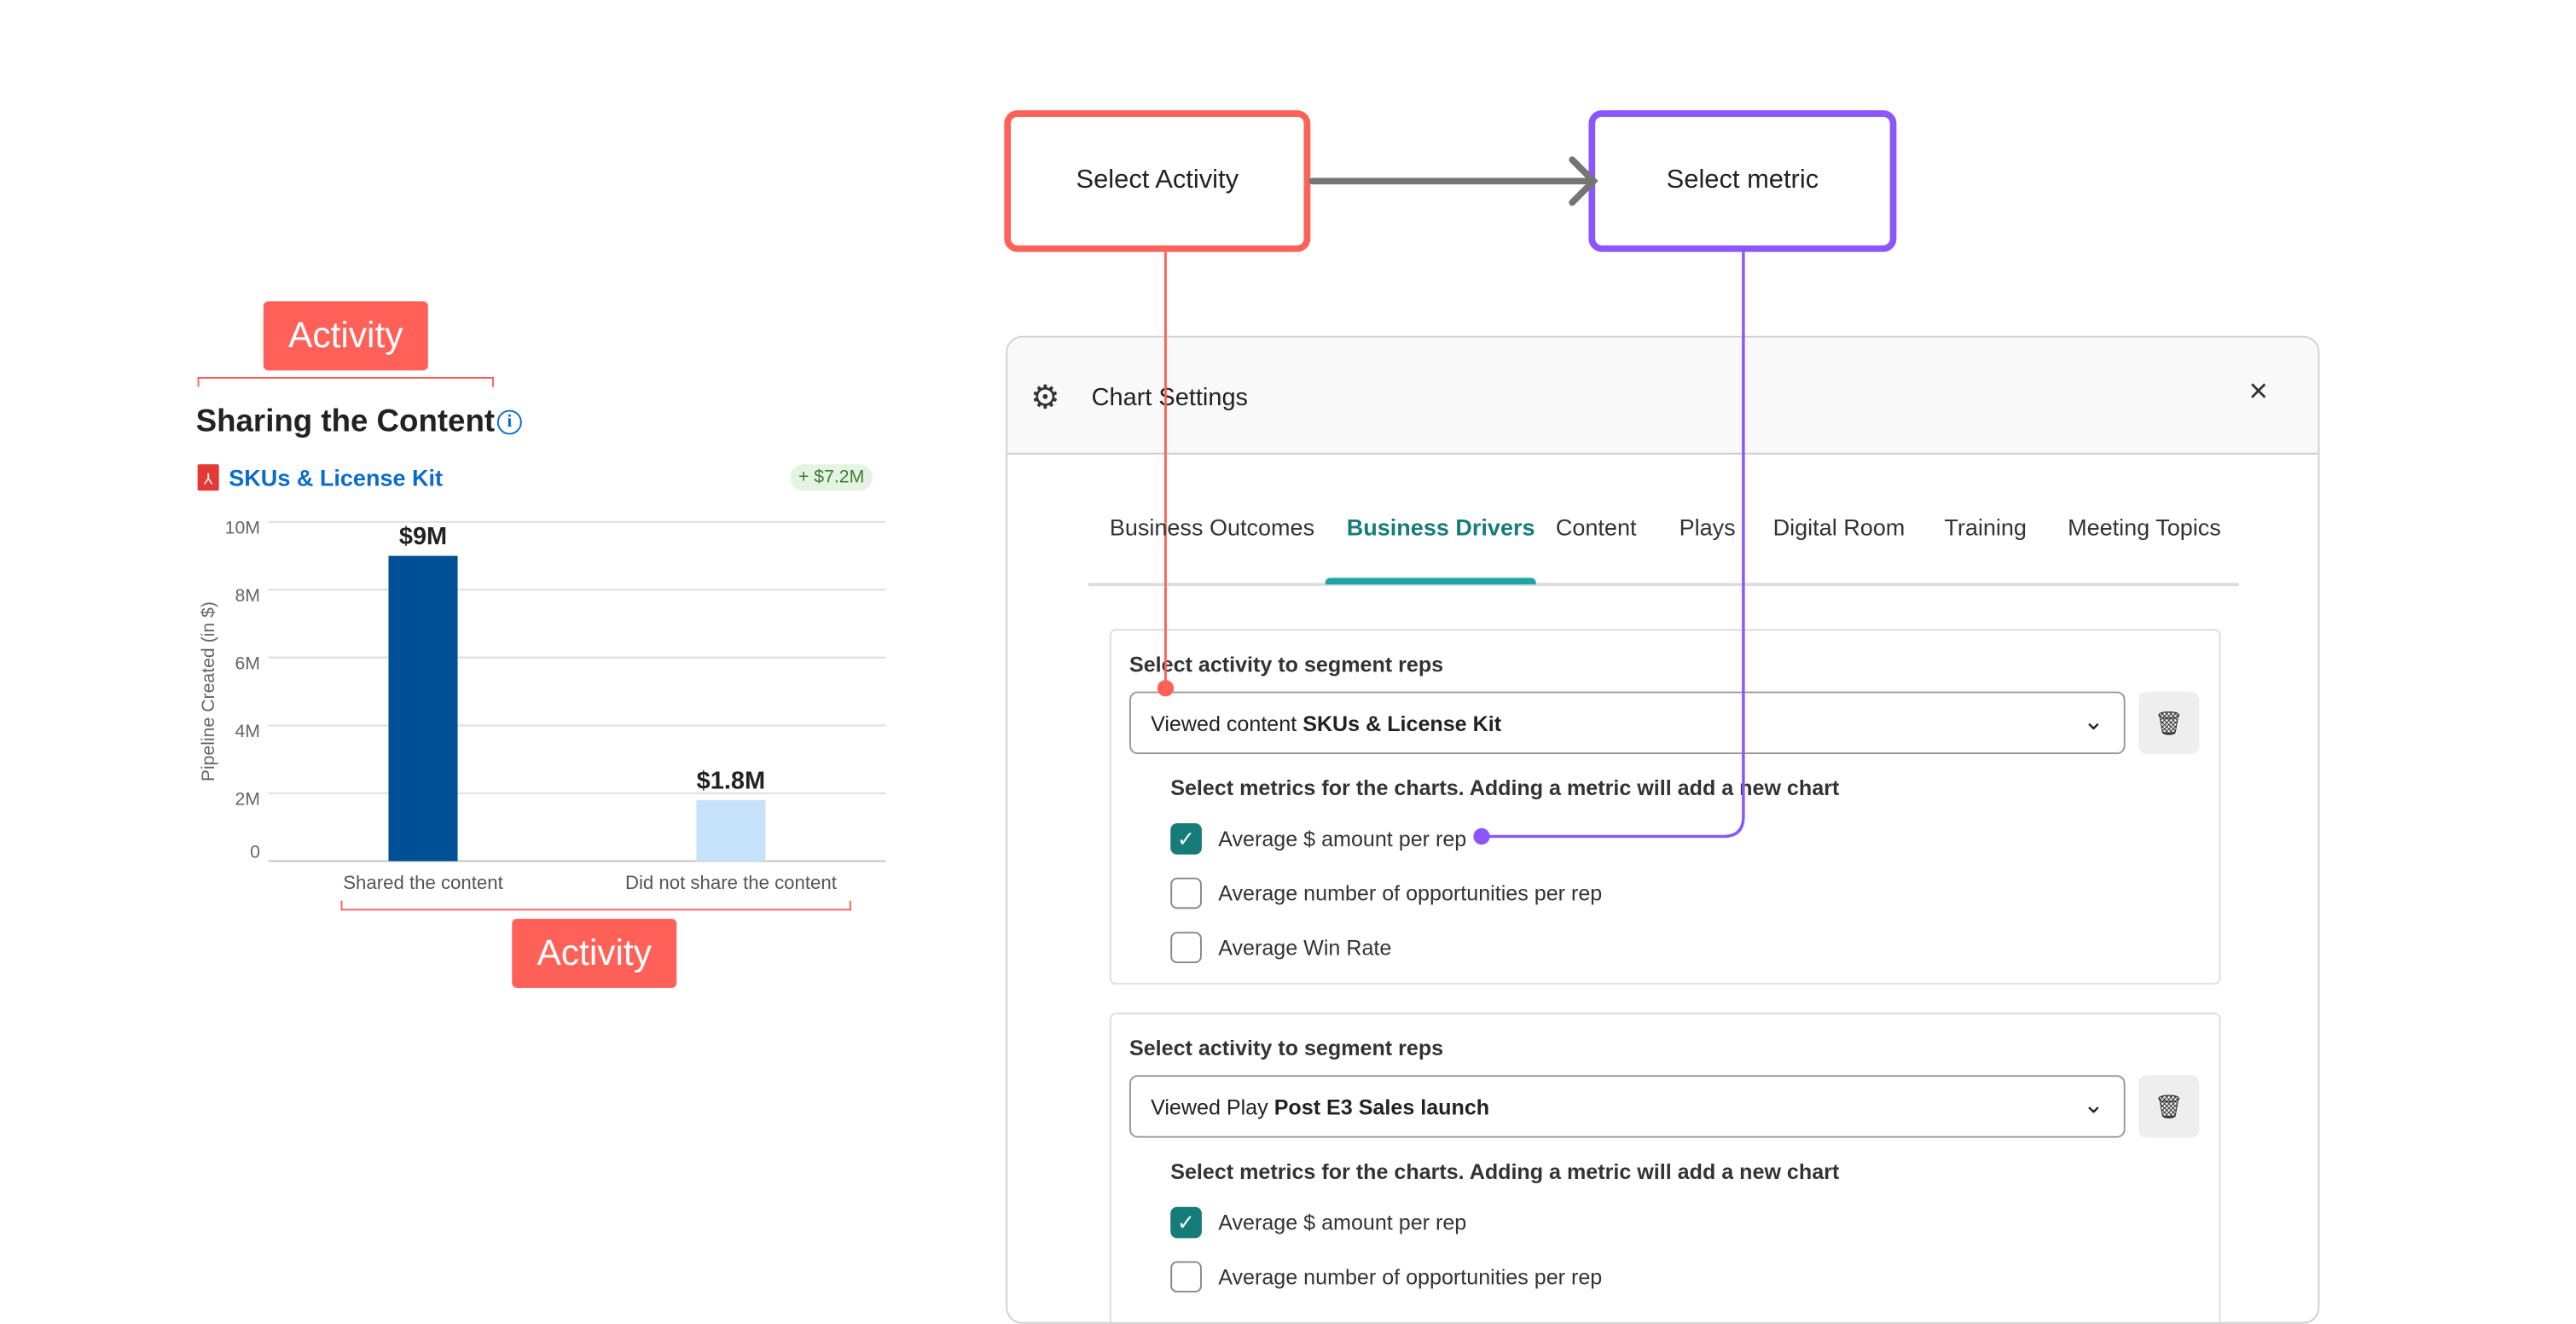 The width and height of the screenshot is (2576, 1324). Describe the element at coordinates (595, 905) in the screenshot. I see `annotation-bracket-bottom` at that location.